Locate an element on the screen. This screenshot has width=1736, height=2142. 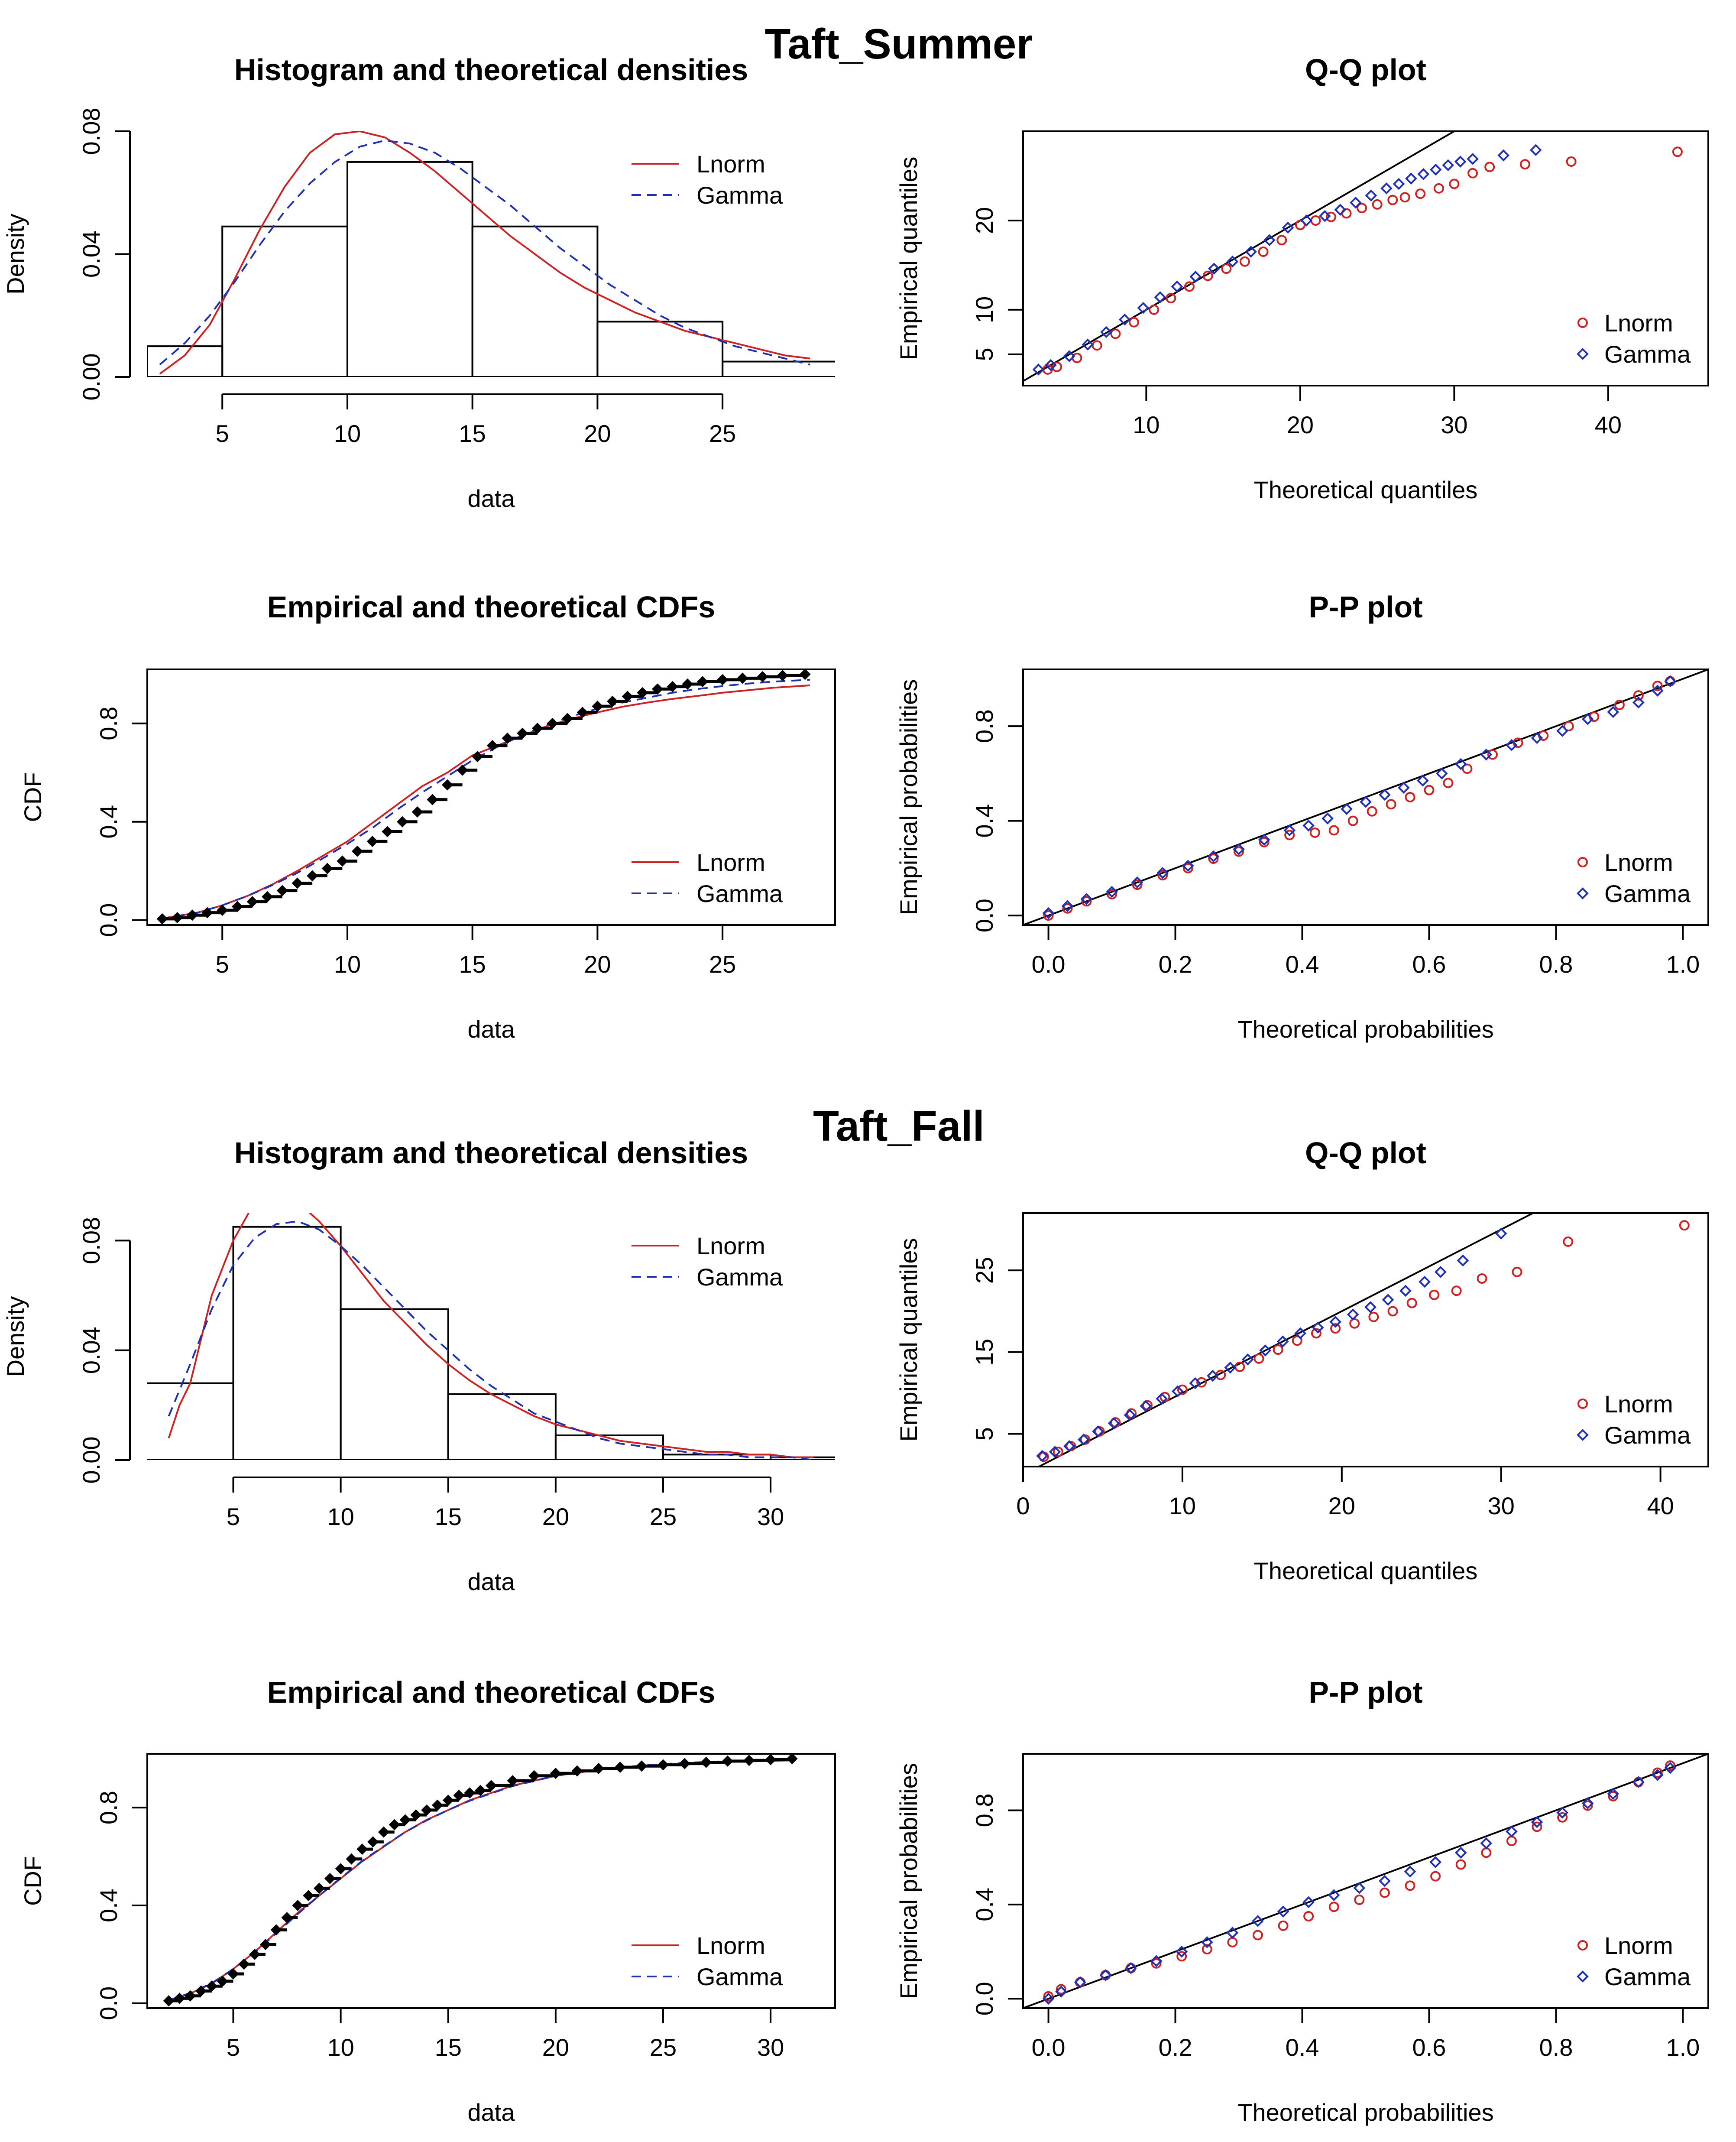
x-tick-label: 5 is located at coordinates (223, 964).